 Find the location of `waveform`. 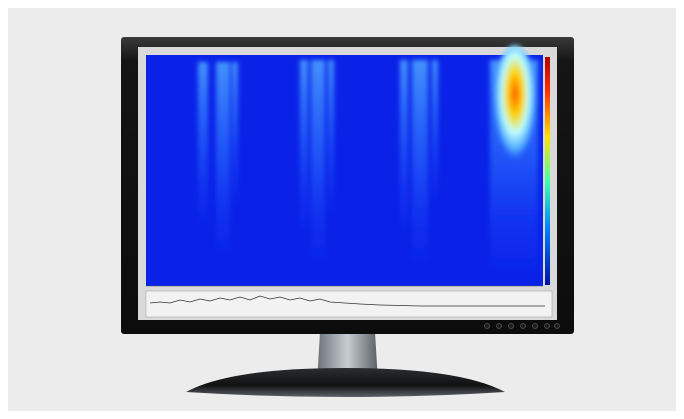

waveform is located at coordinates (347, 301).